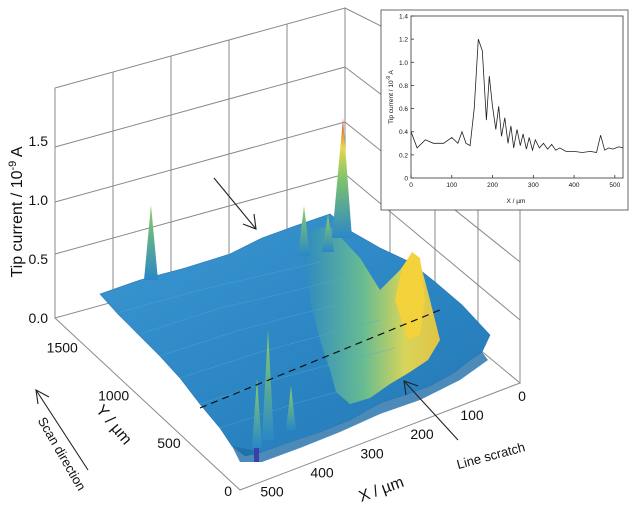 The image size is (632, 511). I want to click on scan-direction-arrow, so click(62, 430).